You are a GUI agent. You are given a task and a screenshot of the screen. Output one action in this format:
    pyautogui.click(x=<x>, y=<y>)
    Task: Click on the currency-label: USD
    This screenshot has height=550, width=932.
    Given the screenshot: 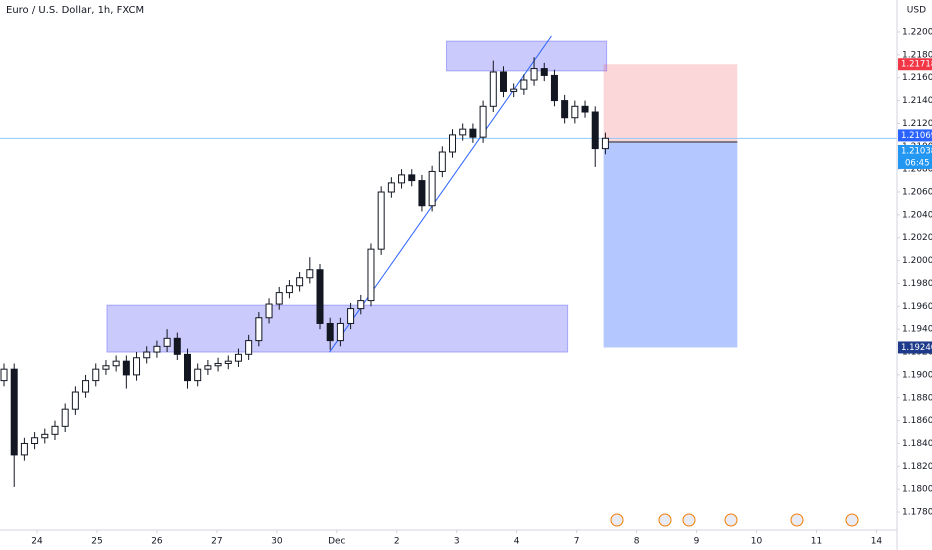 What is the action you would take?
    pyautogui.click(x=916, y=11)
    